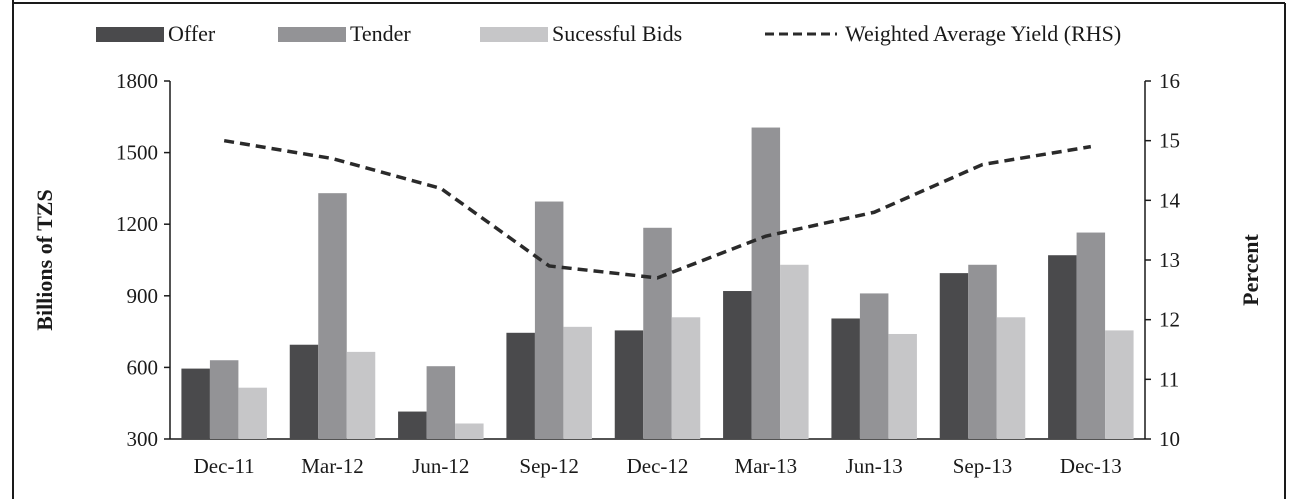 The height and width of the screenshot is (499, 1291). Describe the element at coordinates (224, 466) in the screenshot. I see `x-tick-label: Dec-11` at that location.